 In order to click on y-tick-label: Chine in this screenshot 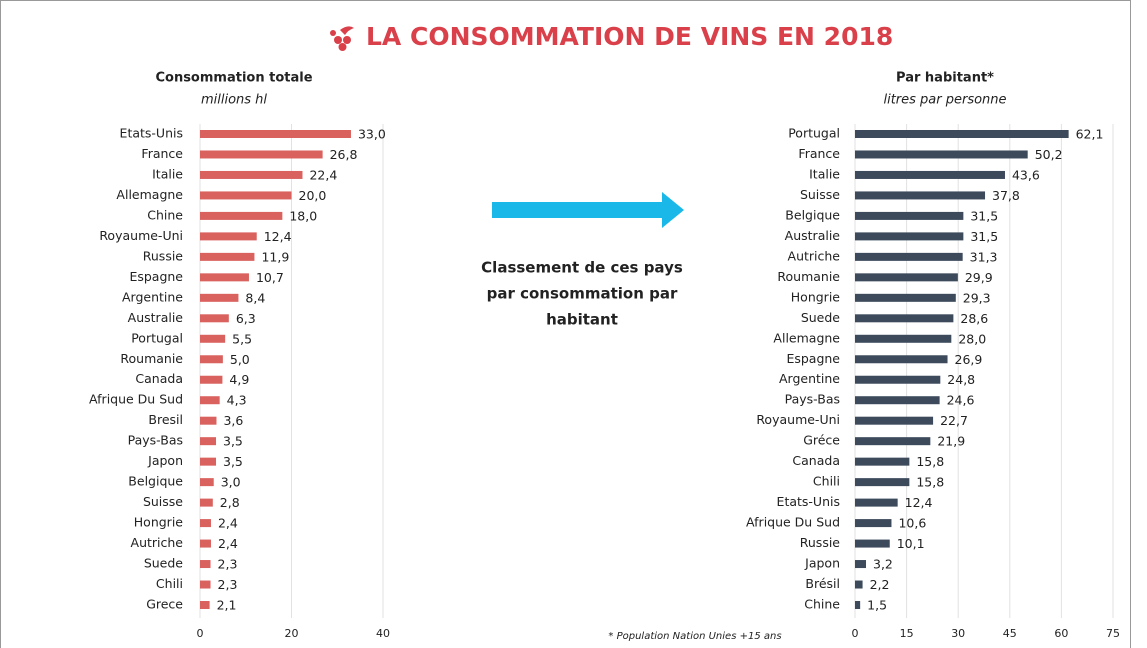, I will do `click(822, 604)`.